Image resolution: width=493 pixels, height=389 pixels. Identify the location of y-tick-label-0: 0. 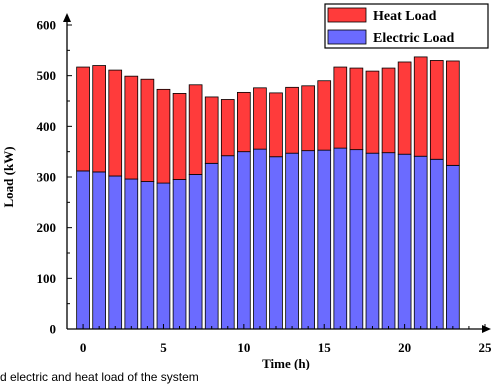
(53, 329).